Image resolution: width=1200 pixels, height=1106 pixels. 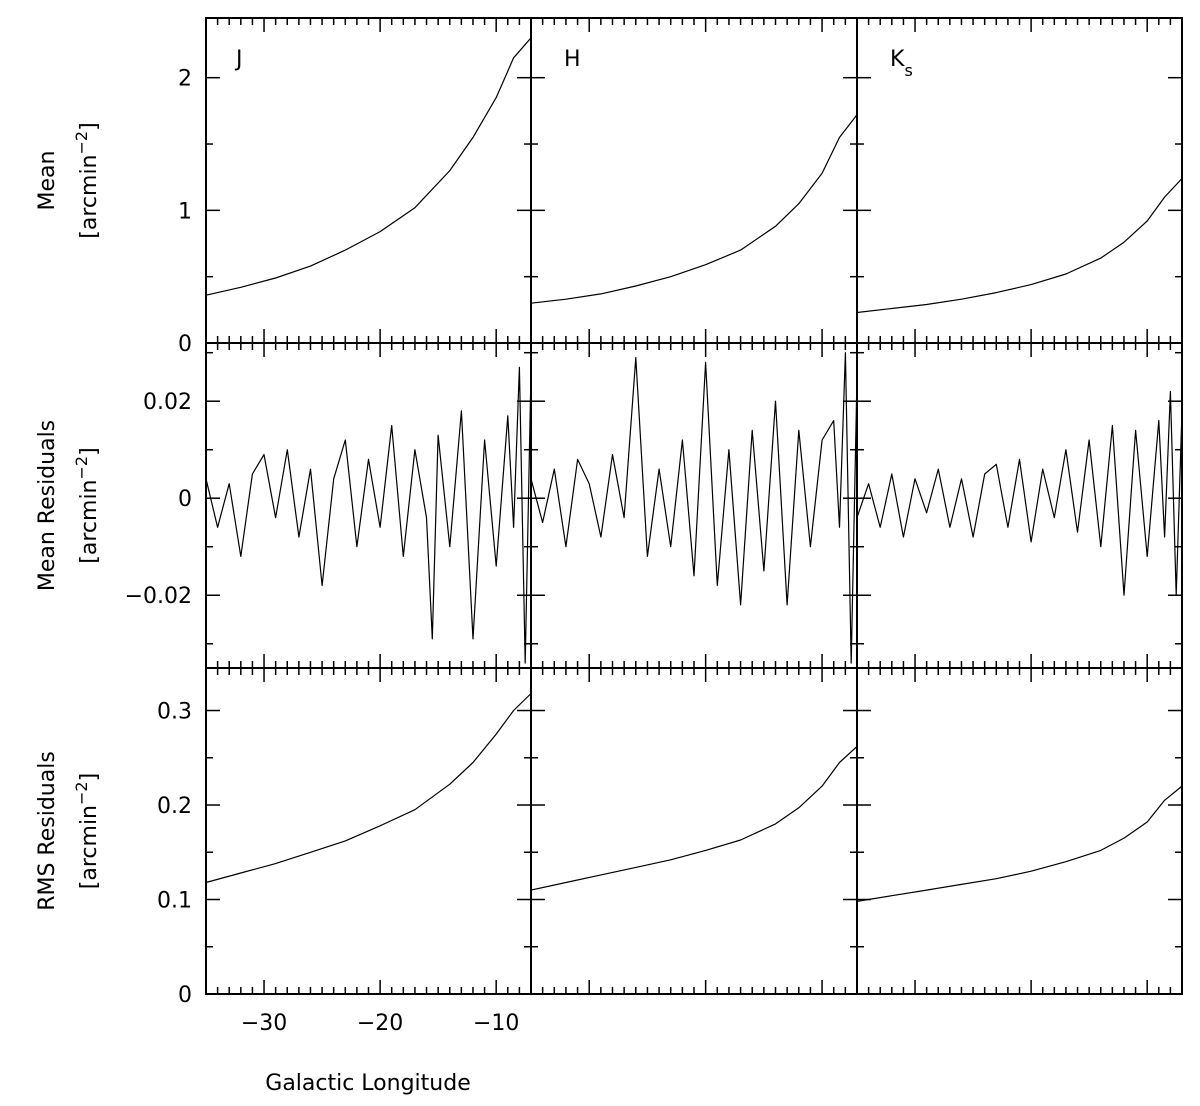 I want to click on y-tick-label-rms_residuals: 0.3, so click(x=174, y=712).